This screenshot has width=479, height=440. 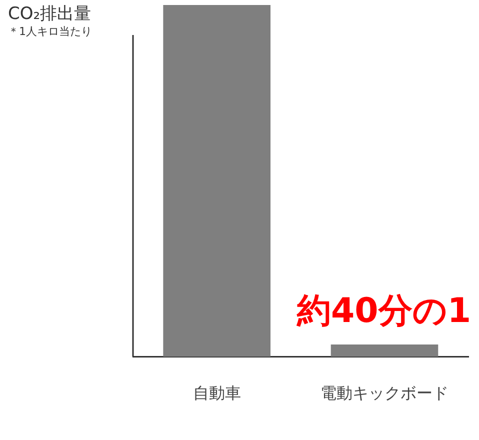 I want to click on chart-title: CO₂排出量, so click(x=50, y=14).